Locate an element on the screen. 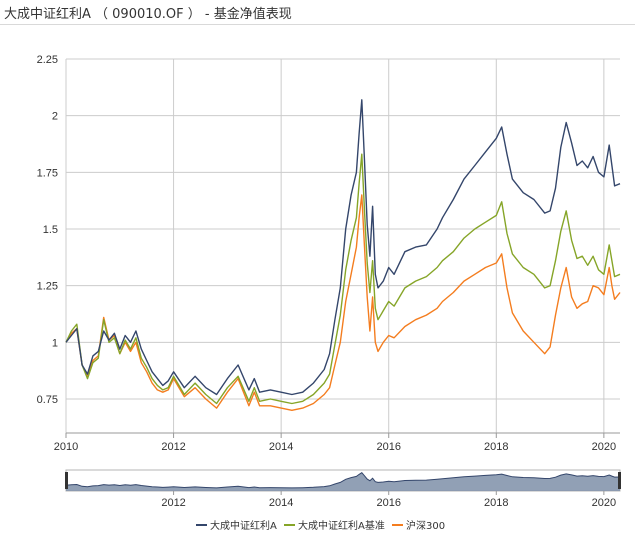 This screenshot has width=635, height=542. x-tick-label: 2010 is located at coordinates (66, 447).